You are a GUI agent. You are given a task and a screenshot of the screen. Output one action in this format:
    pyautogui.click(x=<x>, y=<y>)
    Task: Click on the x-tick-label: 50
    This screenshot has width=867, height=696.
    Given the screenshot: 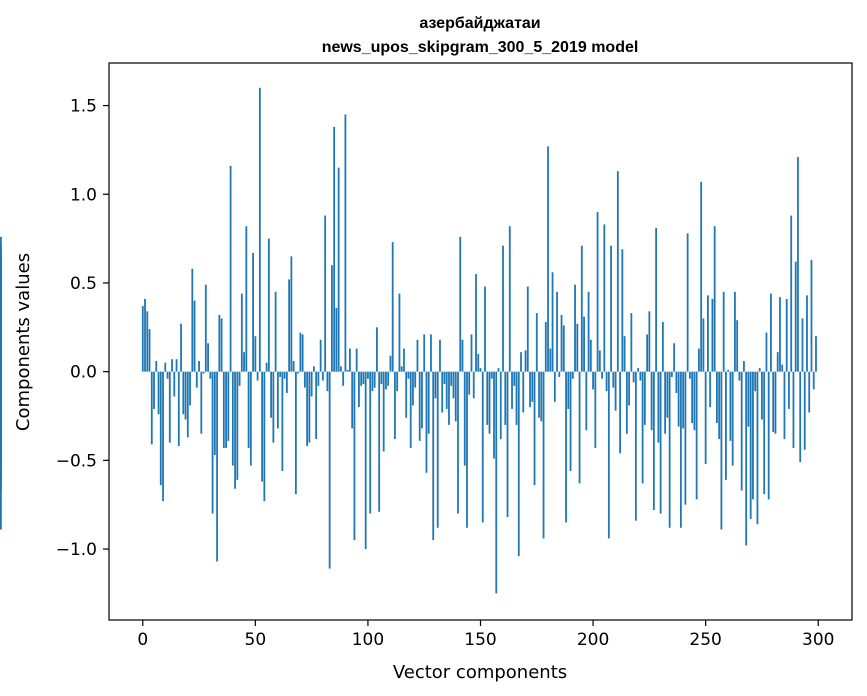 What is the action you would take?
    pyautogui.click(x=256, y=640)
    